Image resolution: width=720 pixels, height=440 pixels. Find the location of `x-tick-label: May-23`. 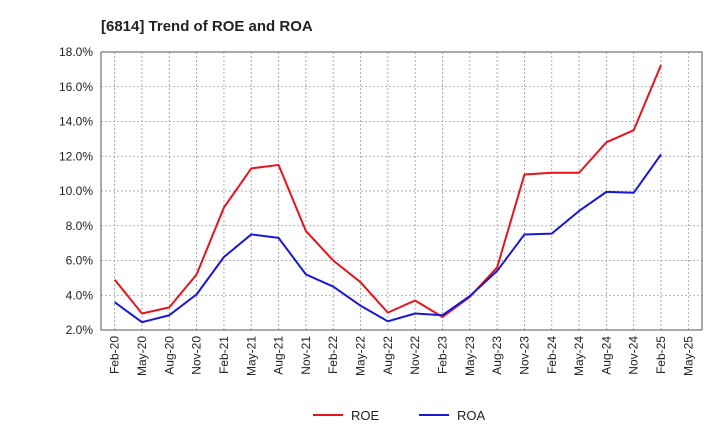

x-tick-label: May-23 is located at coordinates (470, 356).